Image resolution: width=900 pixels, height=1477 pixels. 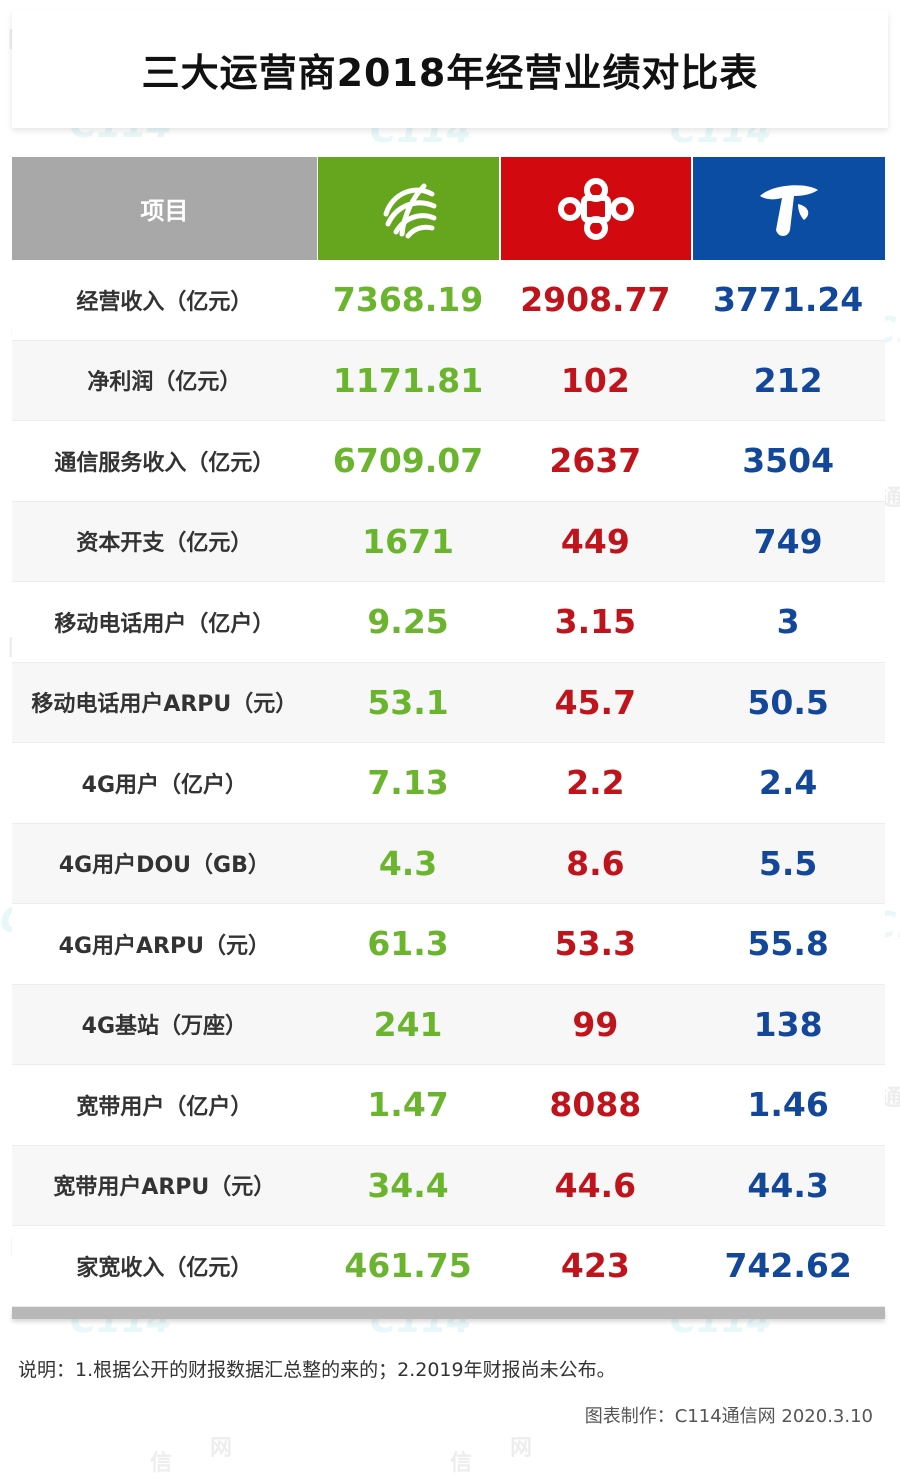 I want to click on china-unicom-value: 2637, so click(x=595, y=461).